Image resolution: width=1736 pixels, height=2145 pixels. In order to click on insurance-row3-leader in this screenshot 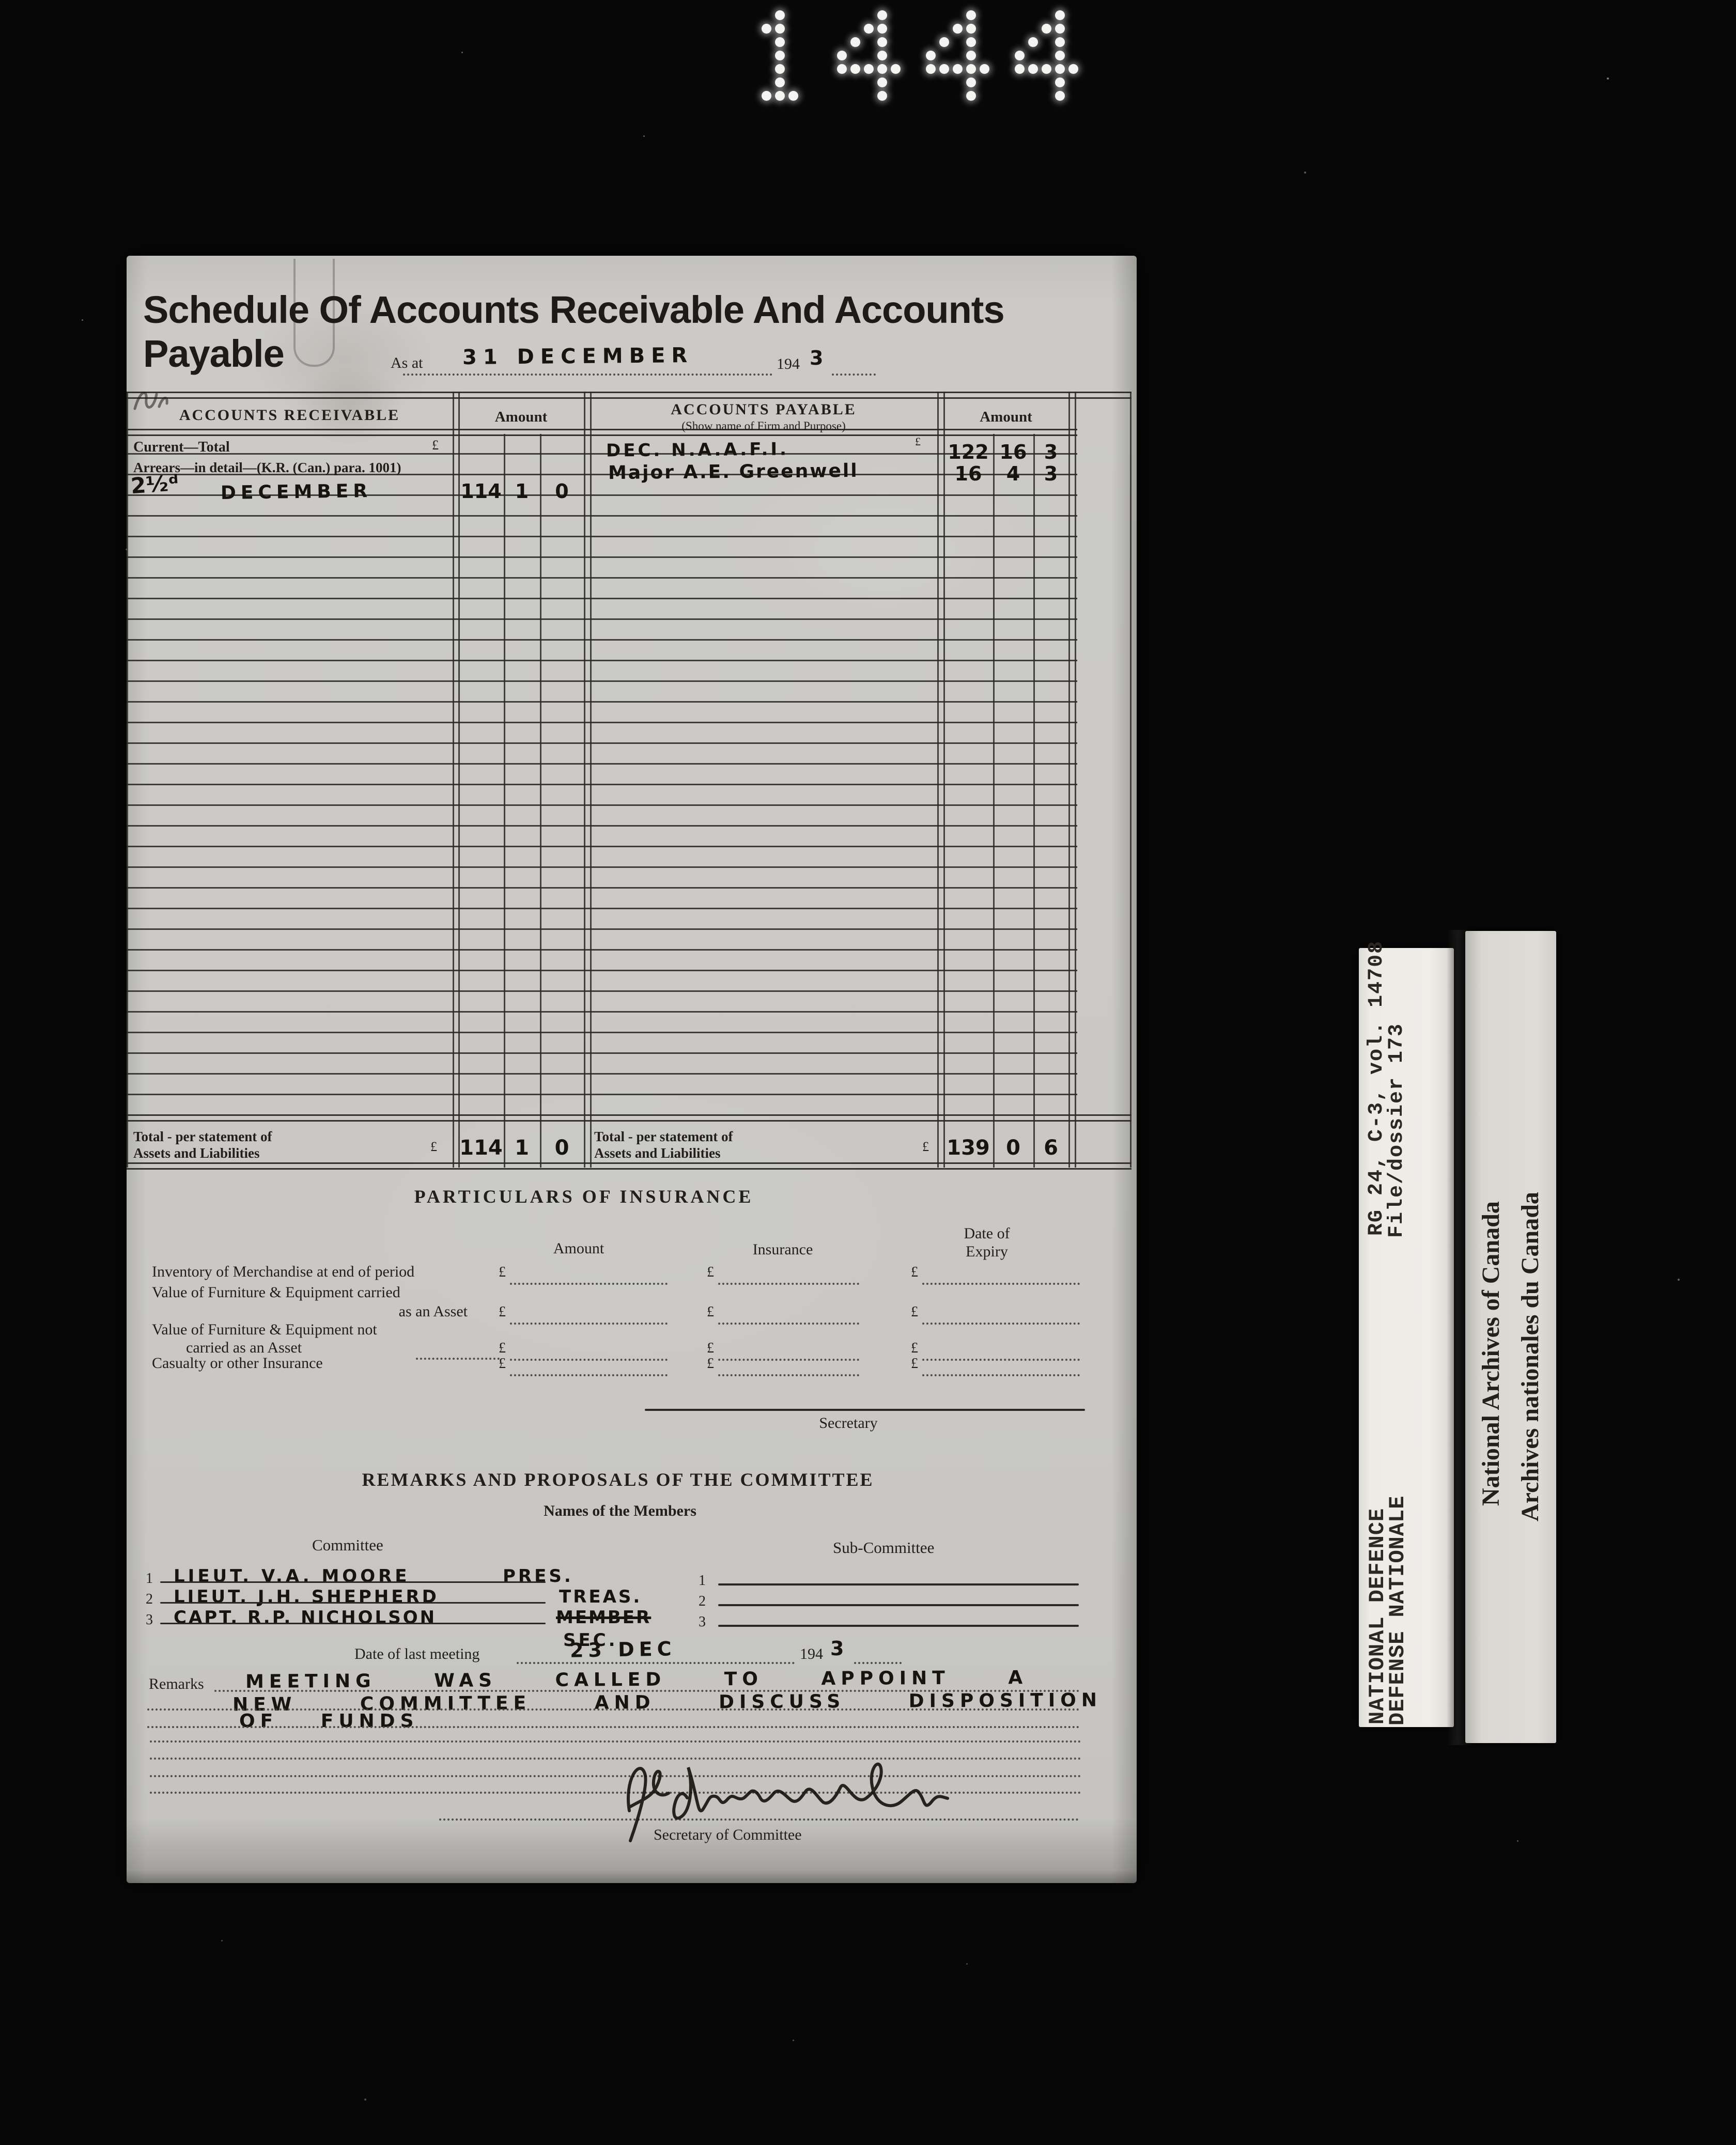, I will do `click(458, 1359)`.